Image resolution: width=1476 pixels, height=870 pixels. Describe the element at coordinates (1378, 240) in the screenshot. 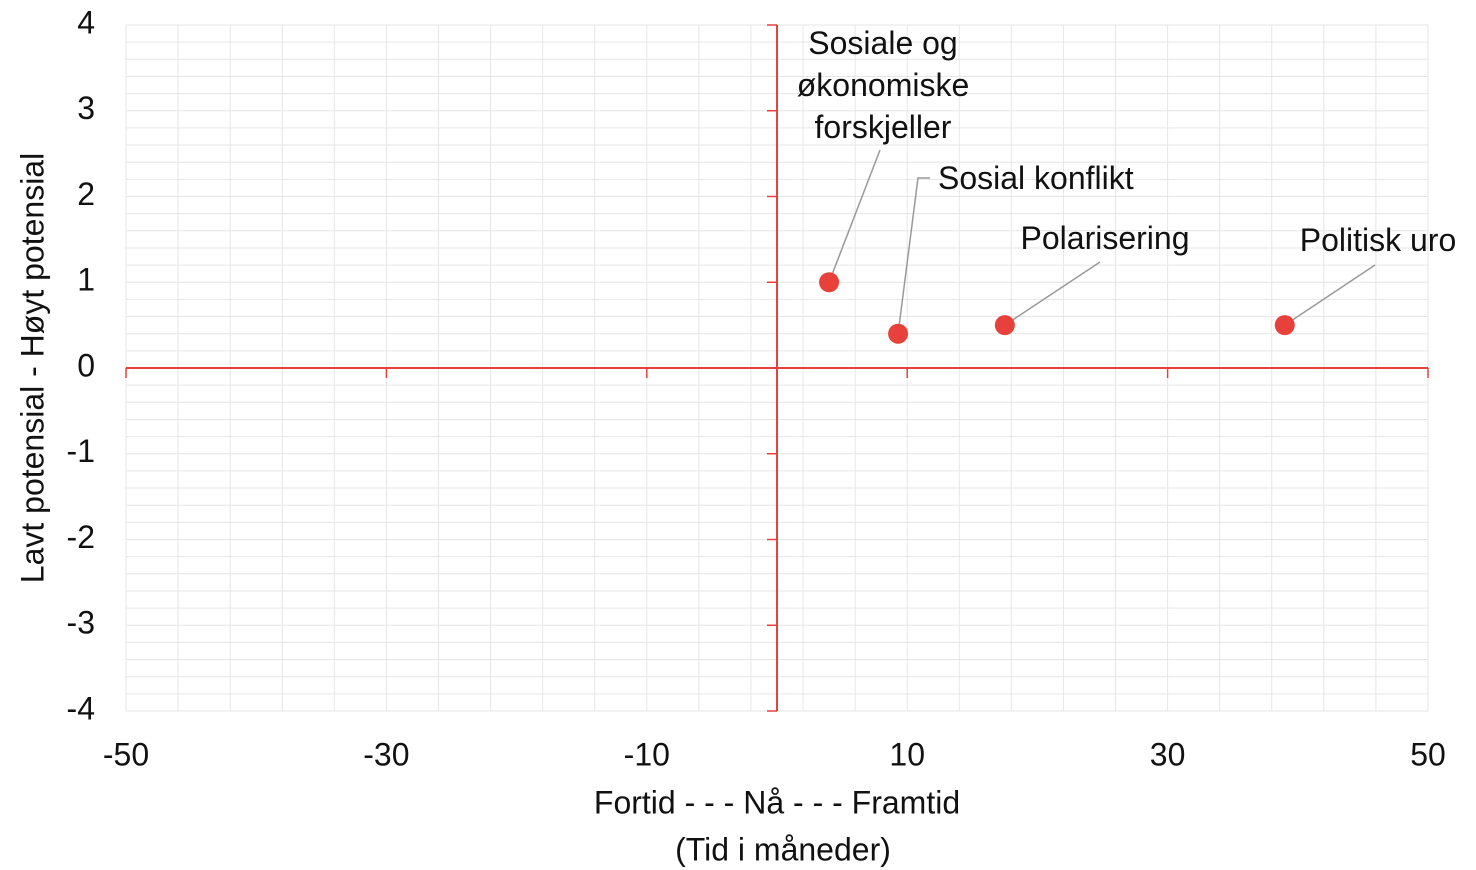

I see `point-label: Politisk uro` at that location.